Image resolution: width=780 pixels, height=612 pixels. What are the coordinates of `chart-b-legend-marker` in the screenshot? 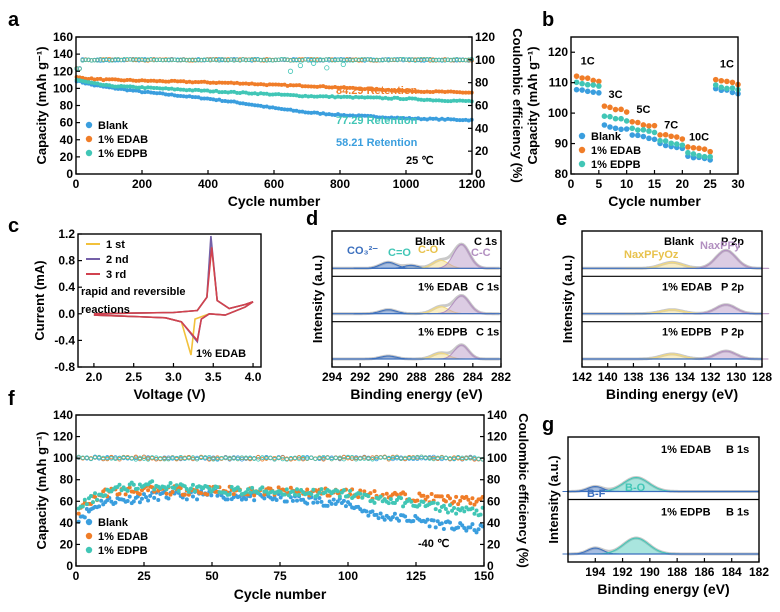 It's located at (582, 150).